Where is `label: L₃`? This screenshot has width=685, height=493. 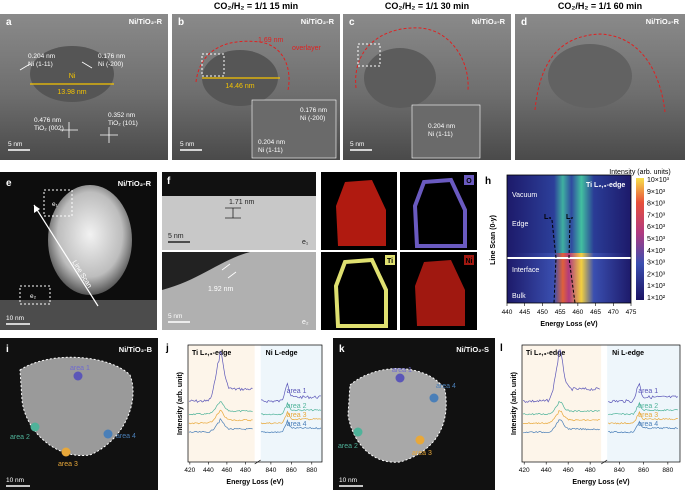 label: L₃ is located at coordinates (548, 217).